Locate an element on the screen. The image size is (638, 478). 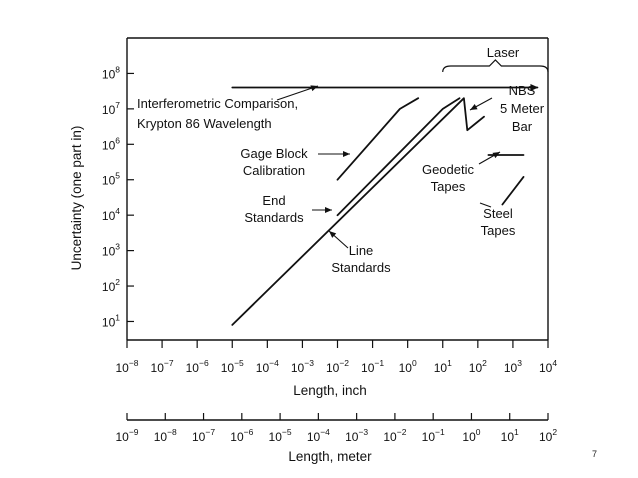
y-tick-label: 10¹ is located at coordinates (111, 320).